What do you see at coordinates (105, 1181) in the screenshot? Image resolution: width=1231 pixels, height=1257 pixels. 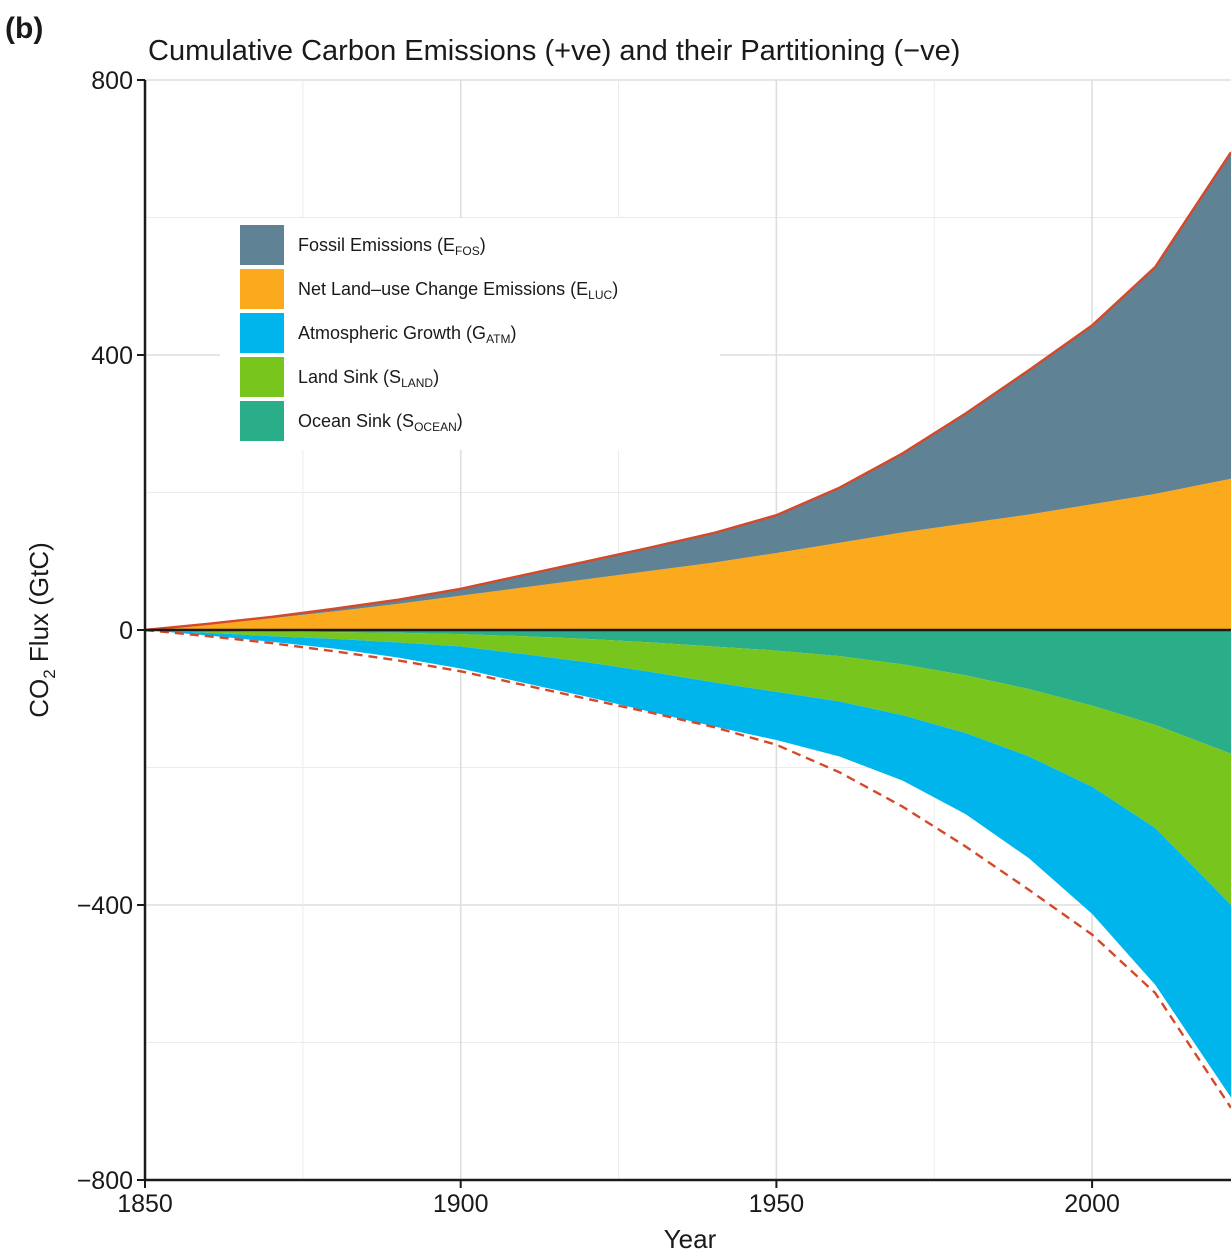 I see `y-tick-label: −800` at bounding box center [105, 1181].